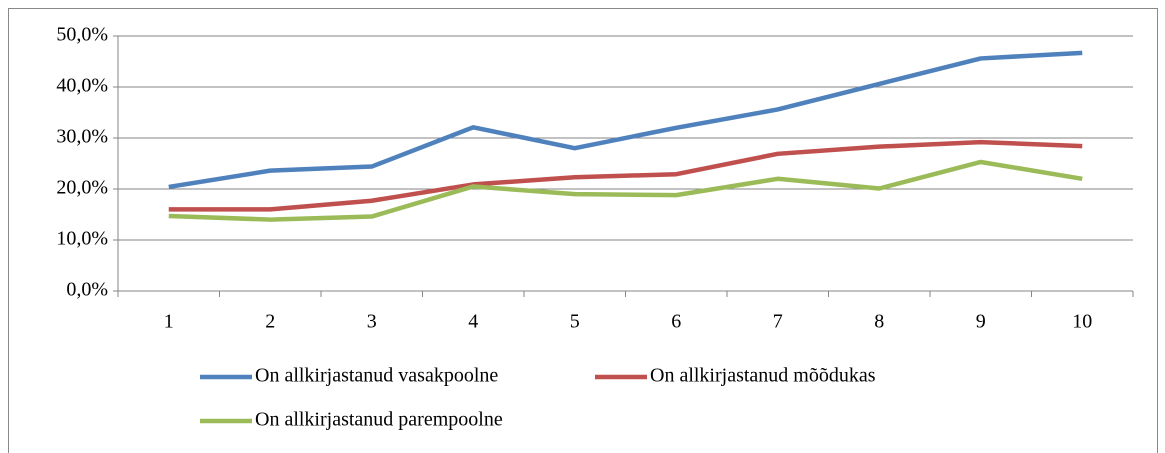  What do you see at coordinates (372, 322) in the screenshot?
I see `x-tick-label: 3` at bounding box center [372, 322].